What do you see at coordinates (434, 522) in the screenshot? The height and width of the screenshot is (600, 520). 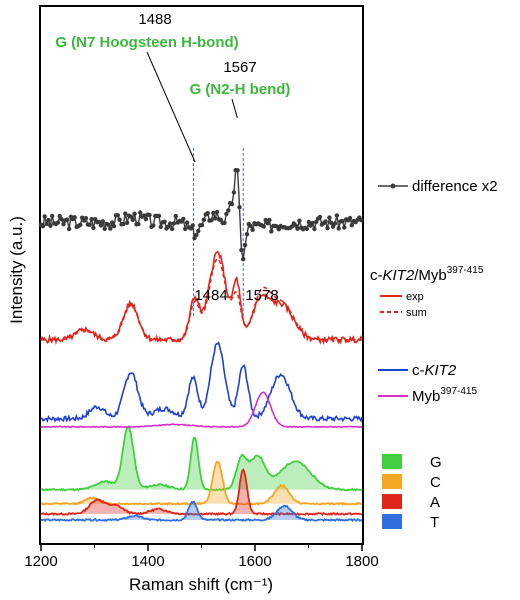 I see `legend-label-T: T` at bounding box center [434, 522].